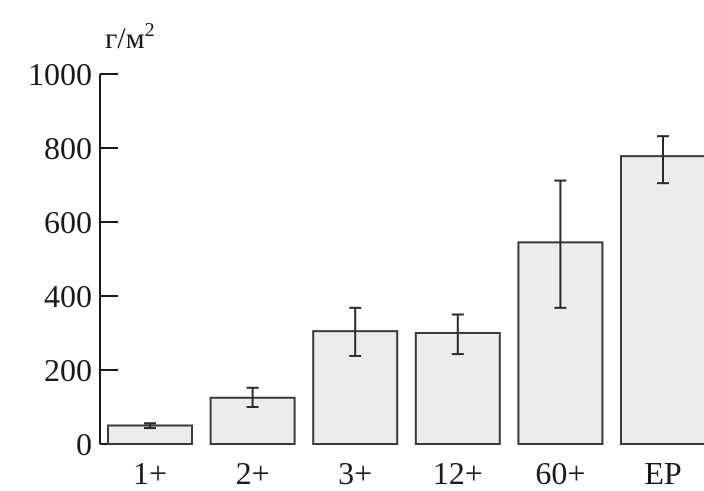 This screenshot has width=704, height=491. I want to click on y-axis: 0 200 400 600 800 1000, so click(73, 259).